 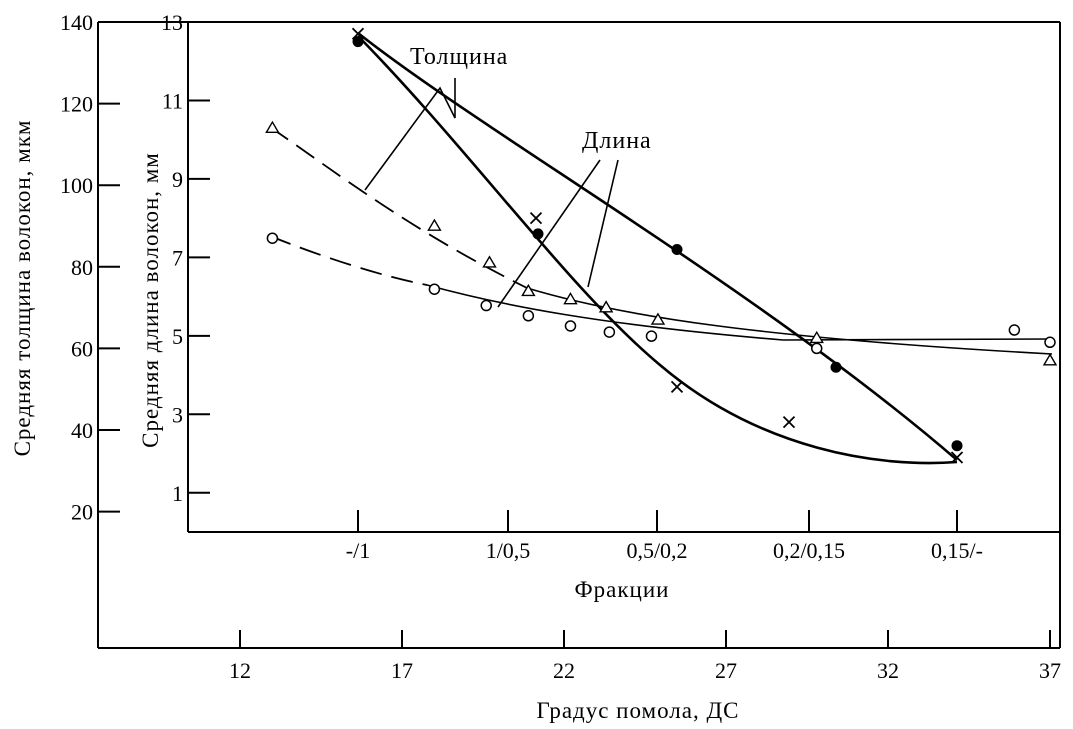 What do you see at coordinates (664, 536) in the screenshot?
I see `fractions-x-axis: -/1 1/0,5 0,5/0,2 0,2/0,15 0,15/-` at bounding box center [664, 536].